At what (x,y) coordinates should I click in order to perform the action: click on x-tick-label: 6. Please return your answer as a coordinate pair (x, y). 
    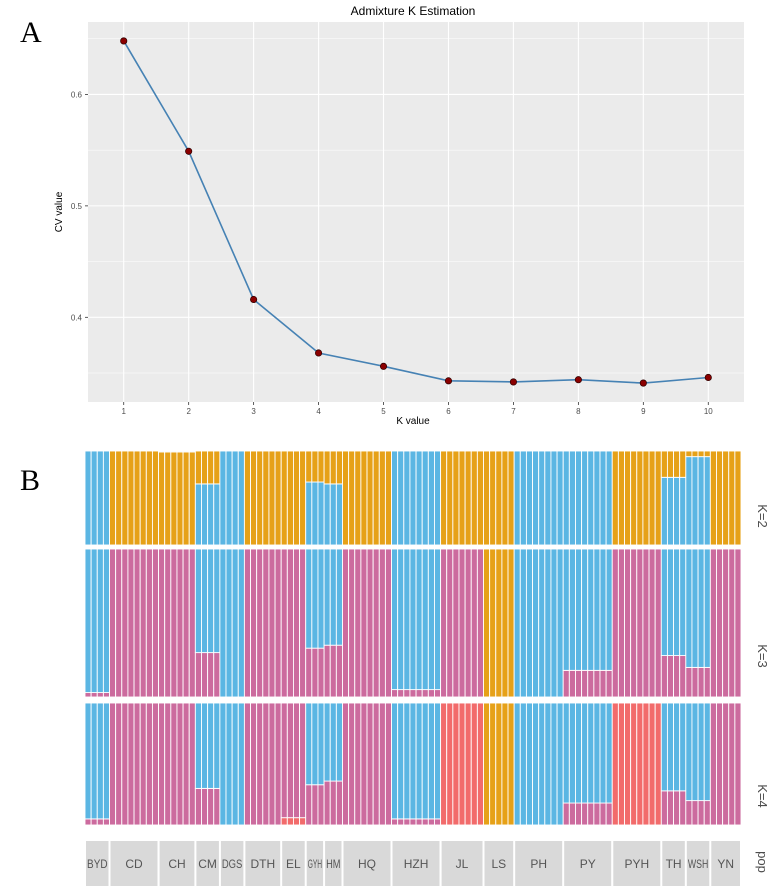
    Looking at the image, I should click on (448, 411).